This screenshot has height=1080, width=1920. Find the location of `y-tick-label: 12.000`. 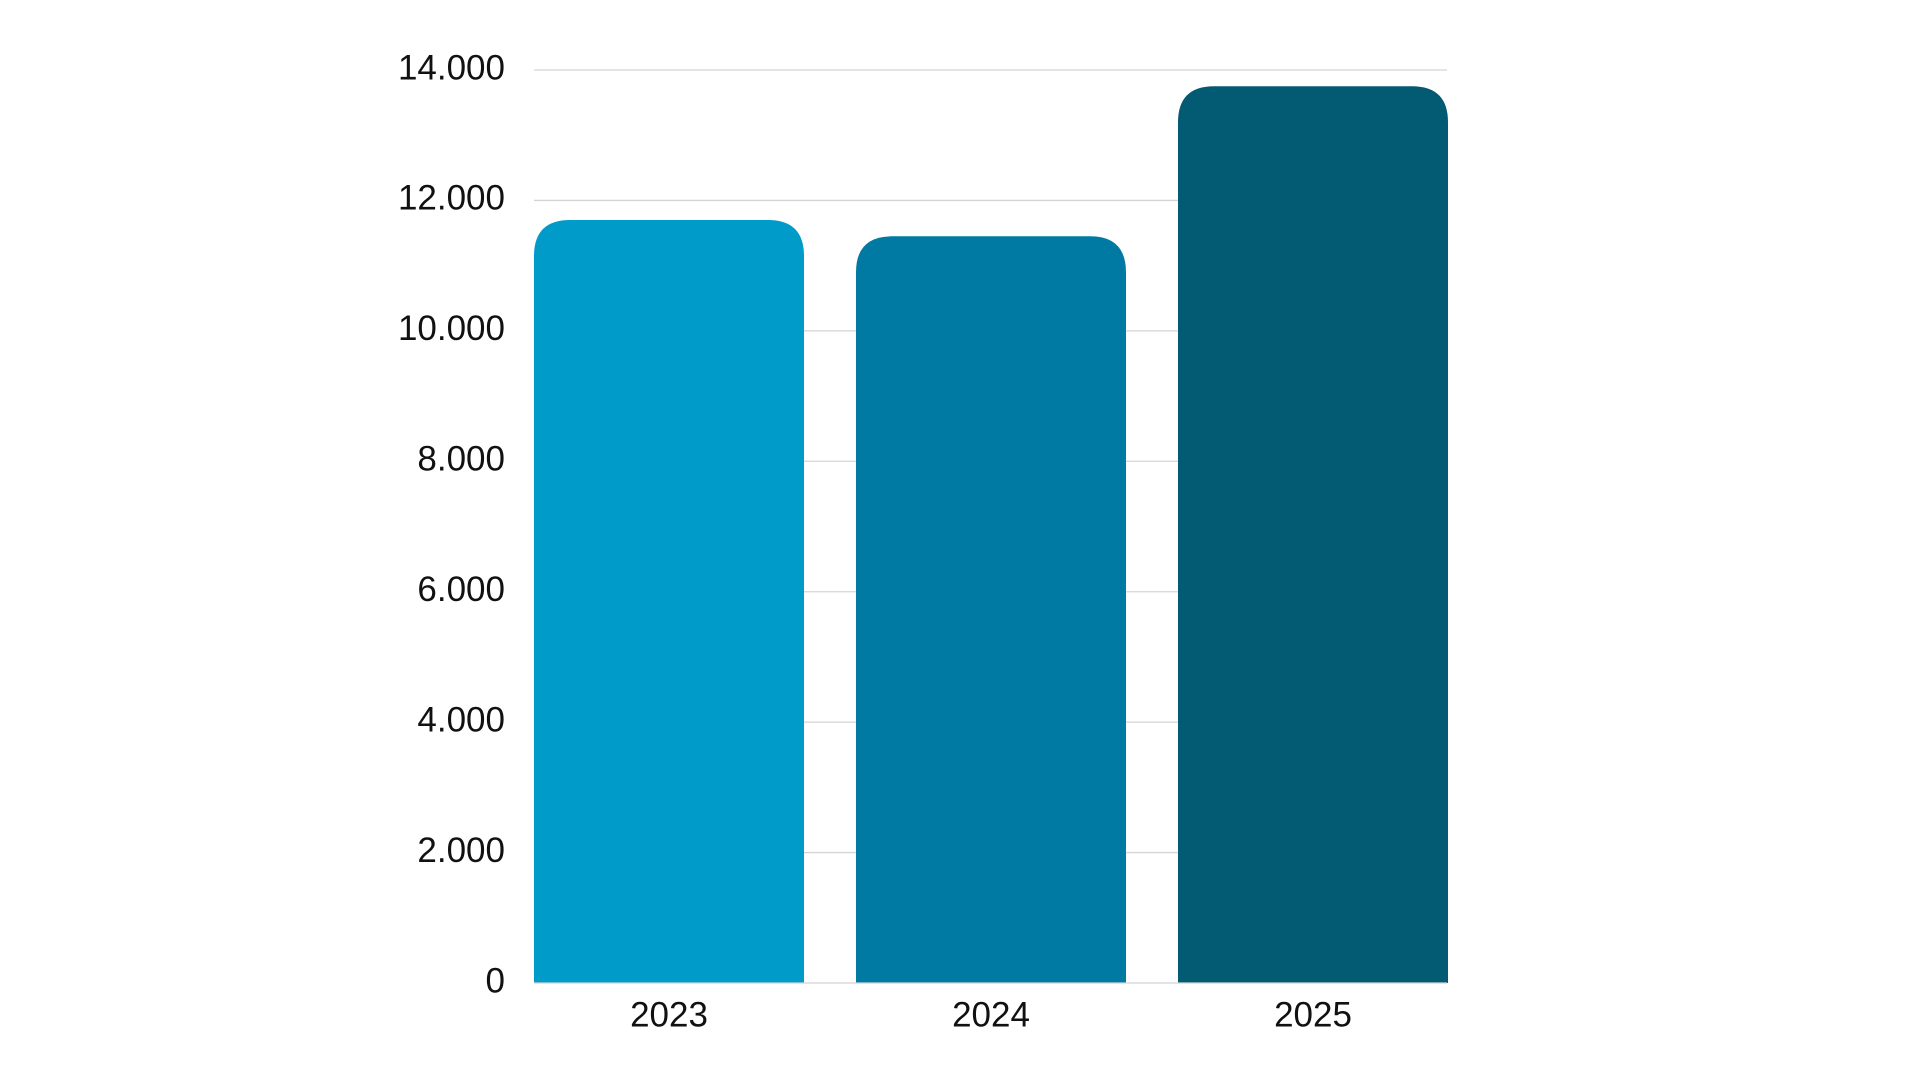

y-tick-label: 12.000 is located at coordinates (451, 198).